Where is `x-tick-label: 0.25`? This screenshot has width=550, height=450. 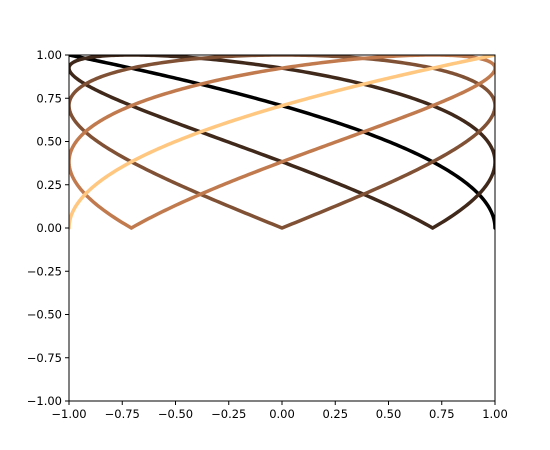
x-tick-label: 0.25 is located at coordinates (335, 414).